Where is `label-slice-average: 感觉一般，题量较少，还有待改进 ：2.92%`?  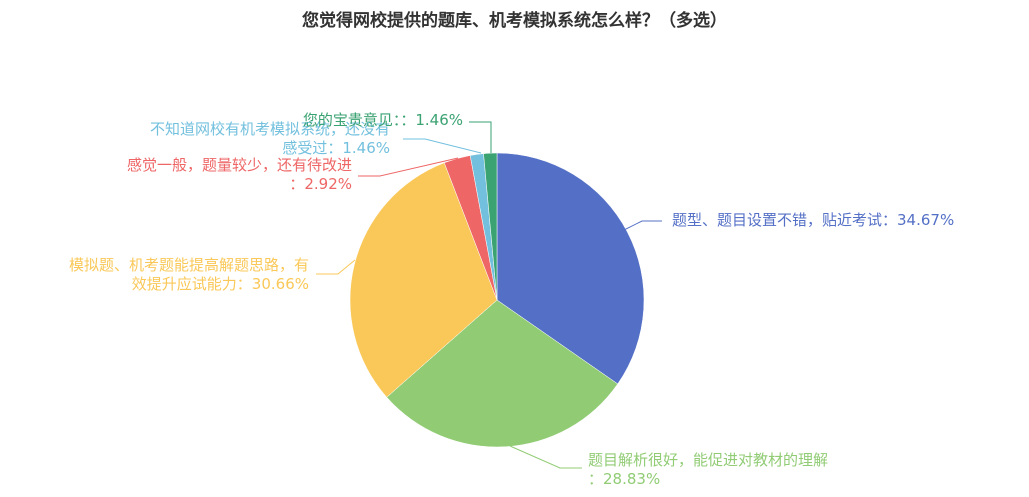
label-slice-average: 感觉一般，题量较少，还有待改进 ：2.92% is located at coordinates (239, 175).